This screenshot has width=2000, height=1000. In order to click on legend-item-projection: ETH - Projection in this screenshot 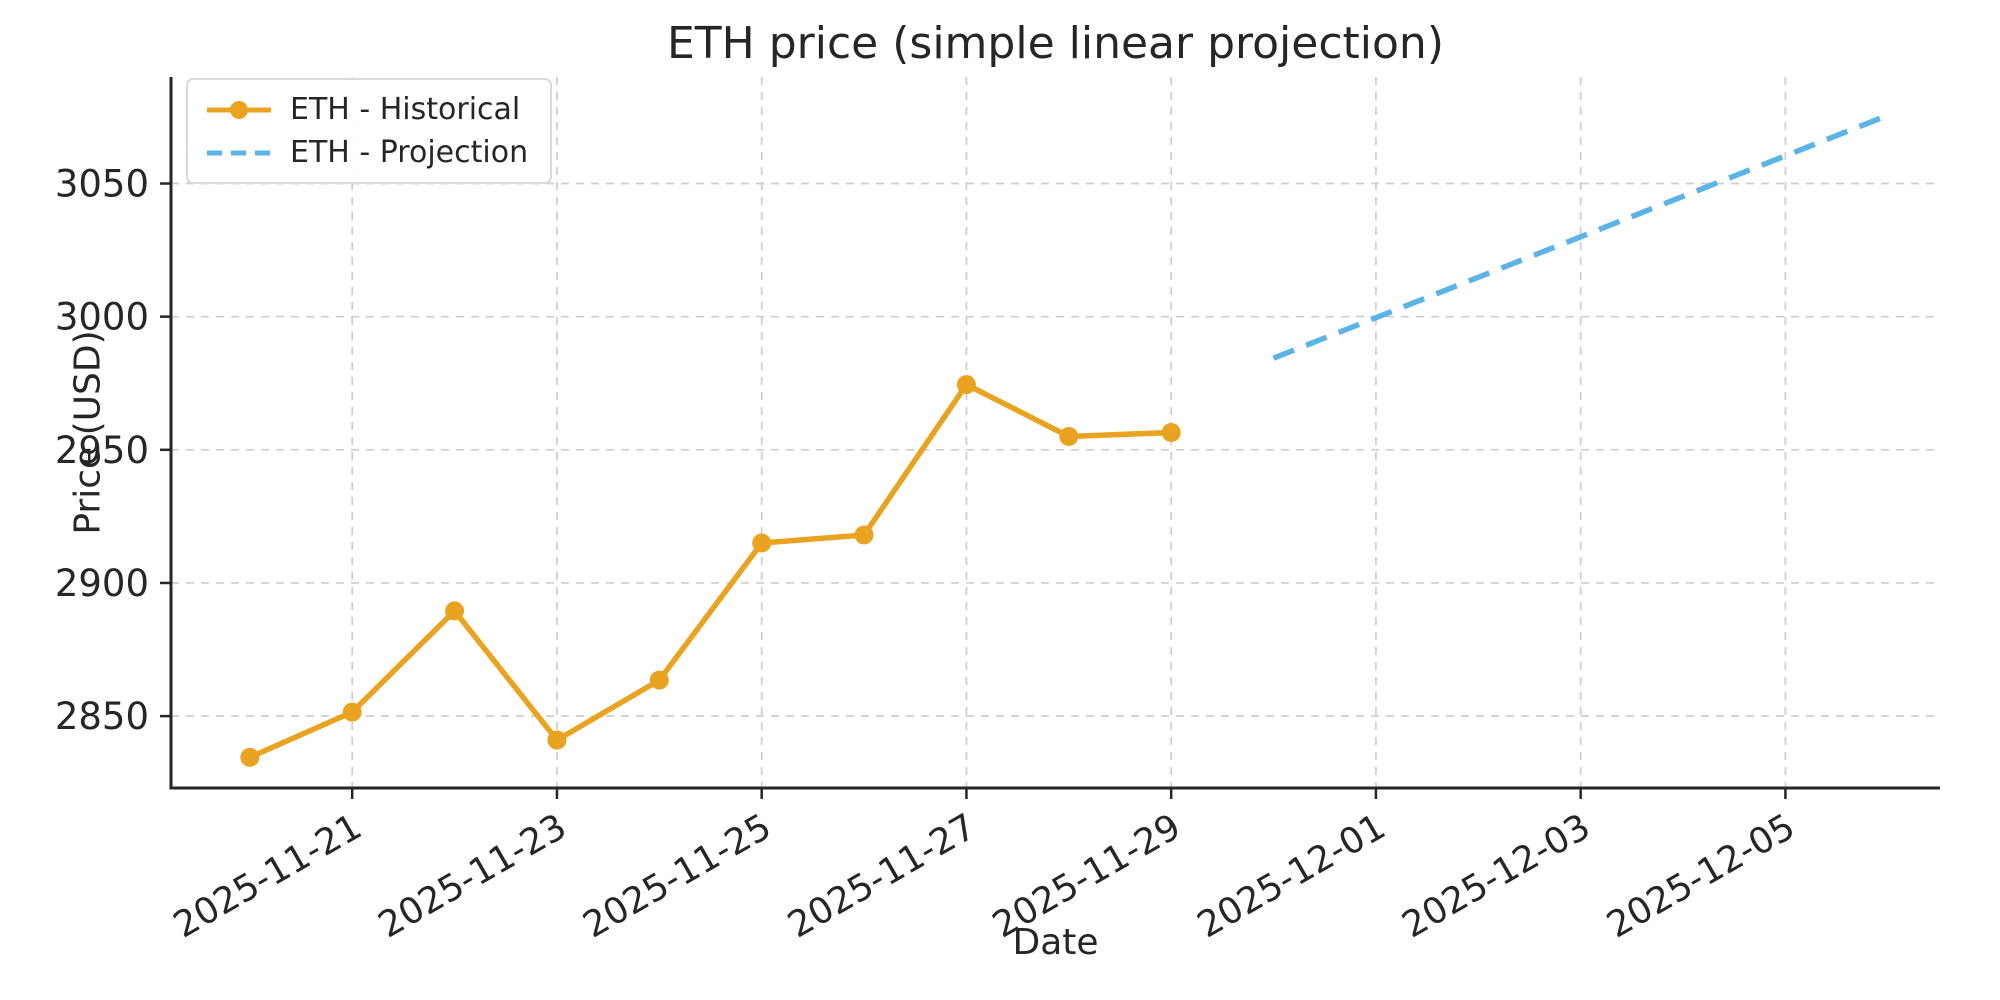, I will do `click(366, 152)`.